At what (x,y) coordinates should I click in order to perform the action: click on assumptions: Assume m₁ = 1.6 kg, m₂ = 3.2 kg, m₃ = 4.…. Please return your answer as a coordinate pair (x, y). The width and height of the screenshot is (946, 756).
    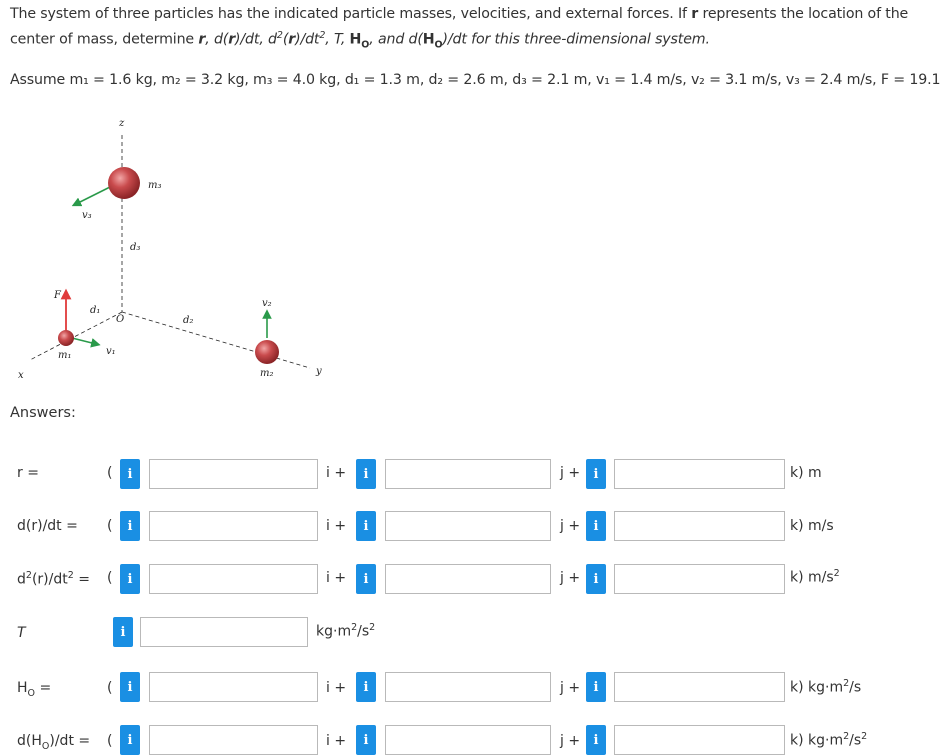
    Looking at the image, I should click on (478, 80).